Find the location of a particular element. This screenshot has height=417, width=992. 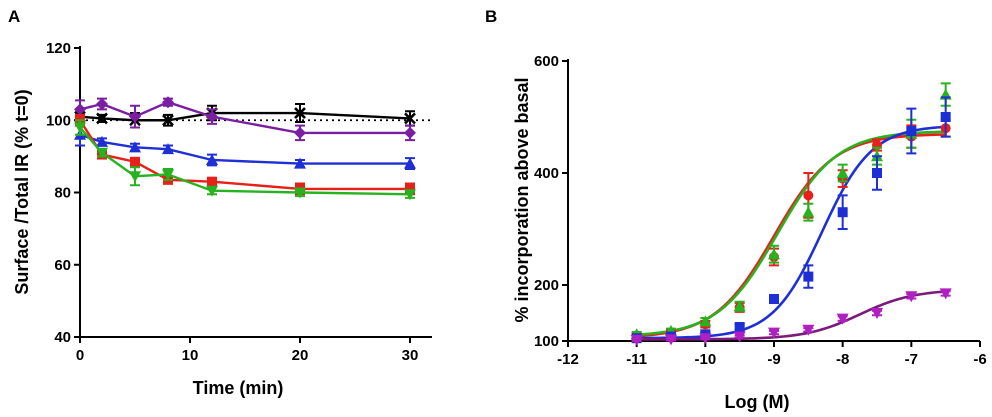

x-tick-label: -7 is located at coordinates (911, 359).